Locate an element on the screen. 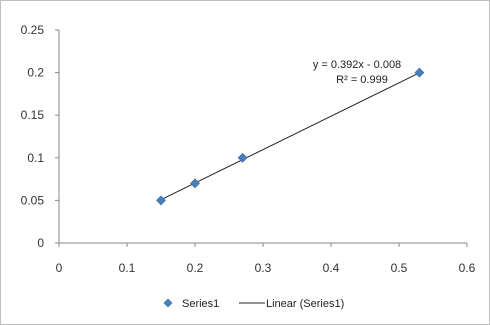  legend-series1-label: Series1 is located at coordinates (200, 304).